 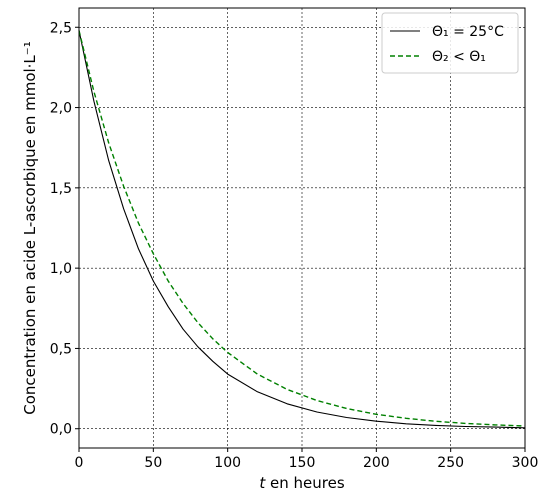 I want to click on x-tick-label: 50, so click(x=153, y=463).